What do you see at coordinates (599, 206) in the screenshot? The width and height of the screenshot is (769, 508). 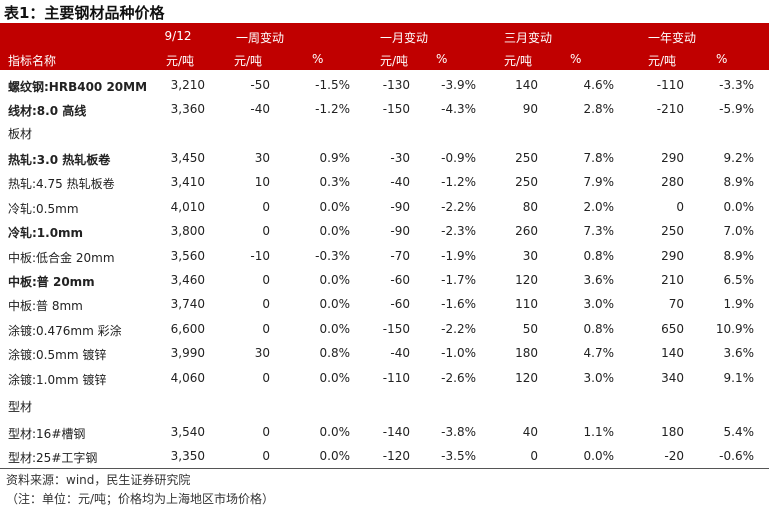 I see `cell-qp: 2.0%` at bounding box center [599, 206].